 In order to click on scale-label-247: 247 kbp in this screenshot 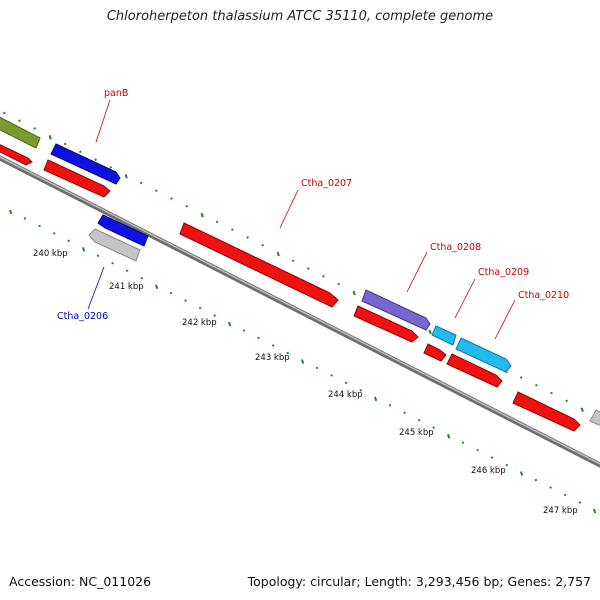, I will do `click(560, 511)`.